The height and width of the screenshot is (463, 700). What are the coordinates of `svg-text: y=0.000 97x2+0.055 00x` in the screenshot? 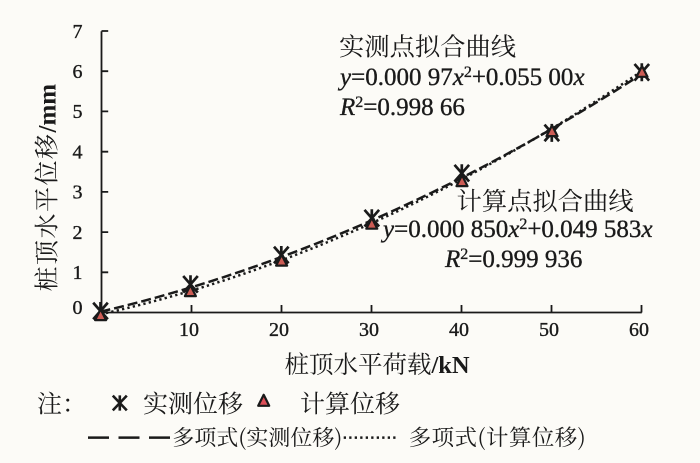 It's located at (461, 77).